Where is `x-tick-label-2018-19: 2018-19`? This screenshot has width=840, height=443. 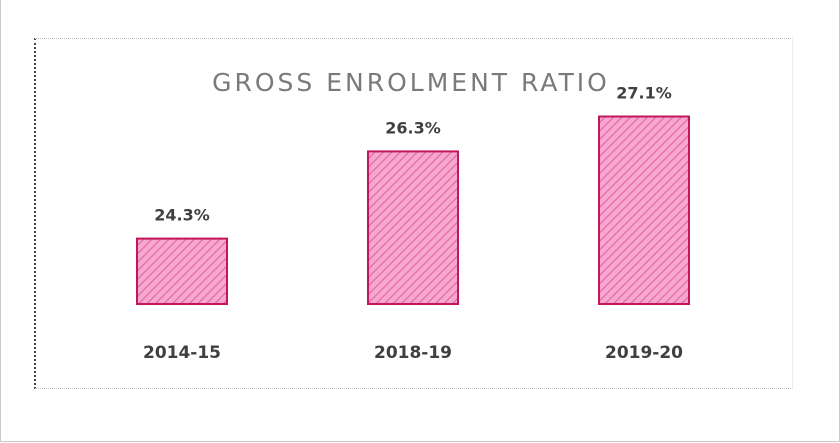 x-tick-label-2018-19: 2018-19 is located at coordinates (413, 353).